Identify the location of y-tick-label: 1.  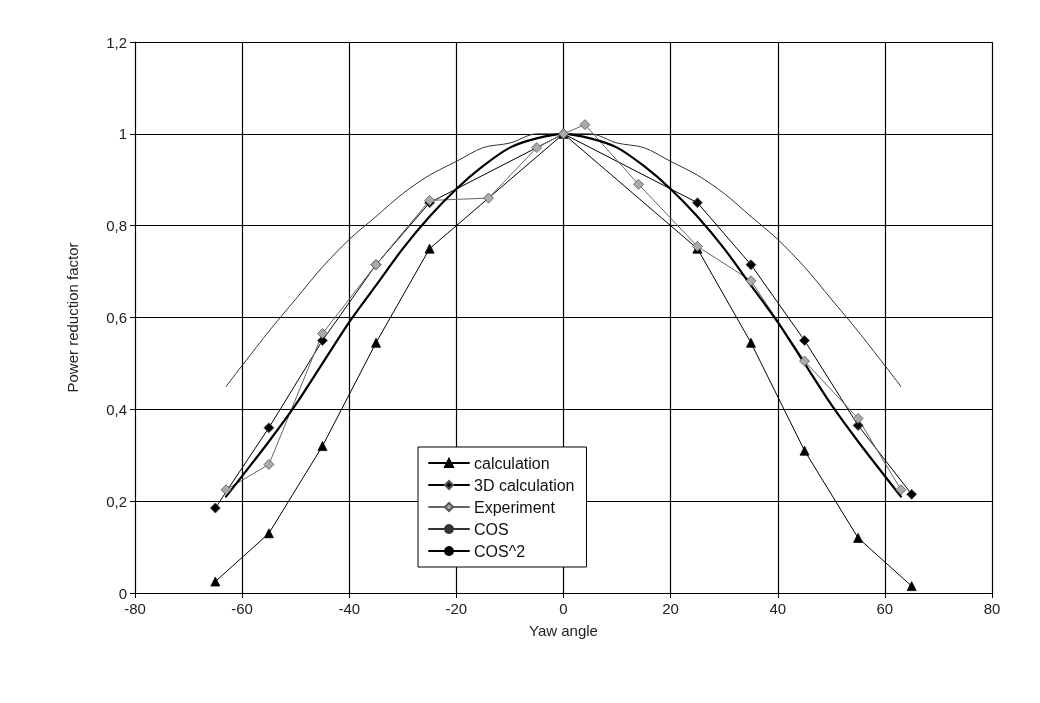
(122, 134).